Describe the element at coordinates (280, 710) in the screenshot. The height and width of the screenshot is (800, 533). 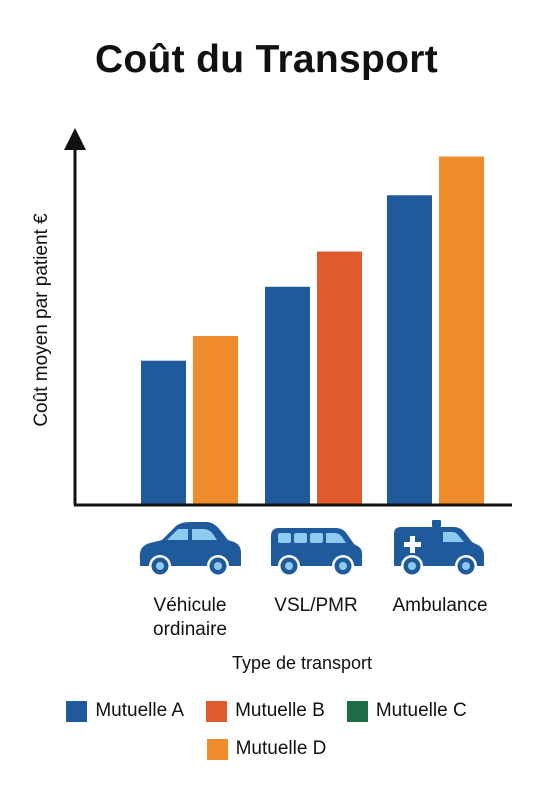
I see `legend-label: Mutuelle B` at that location.